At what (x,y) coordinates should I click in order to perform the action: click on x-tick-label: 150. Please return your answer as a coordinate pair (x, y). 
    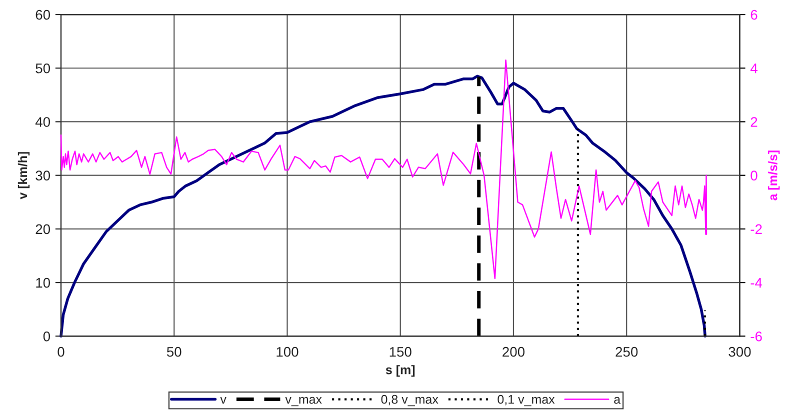
    Looking at the image, I should click on (401, 351).